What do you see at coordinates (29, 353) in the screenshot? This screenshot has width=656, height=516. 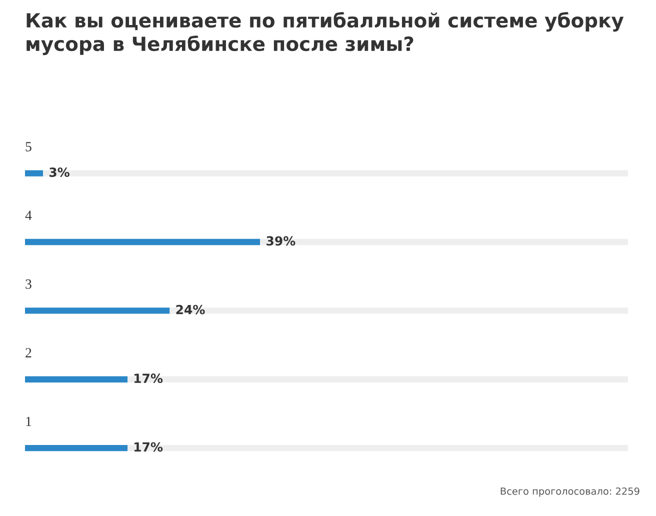 I see `y-tick-label: 2` at bounding box center [29, 353].